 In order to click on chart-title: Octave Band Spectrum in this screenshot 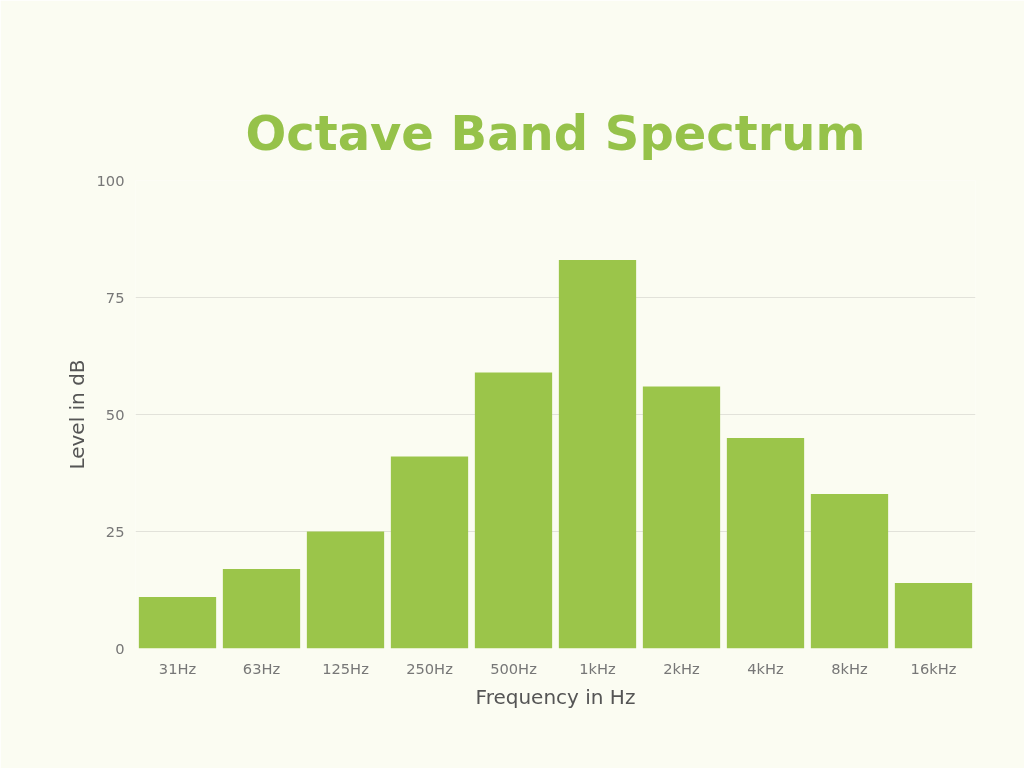, I will do `click(555, 132)`.